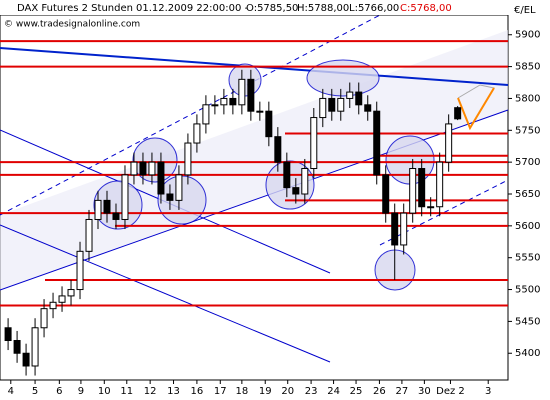  I want to click on x-tick-label: 5, so click(35, 391).